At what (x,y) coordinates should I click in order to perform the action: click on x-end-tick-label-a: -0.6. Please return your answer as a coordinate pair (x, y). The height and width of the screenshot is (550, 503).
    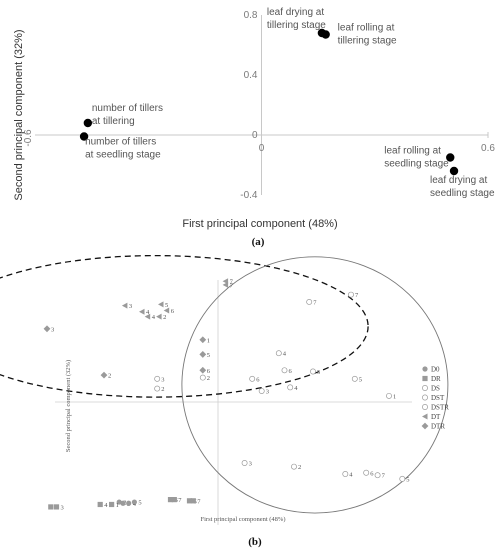
    Looking at the image, I should click on (28, 138).